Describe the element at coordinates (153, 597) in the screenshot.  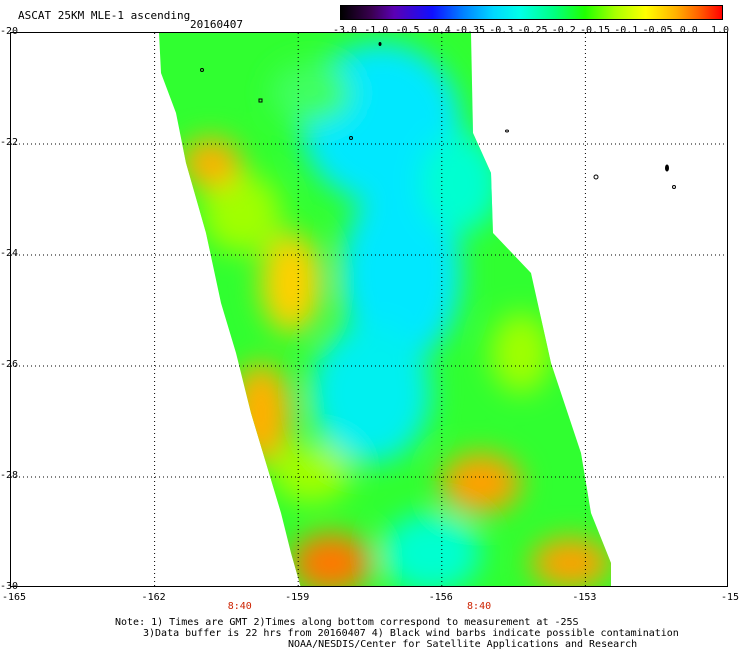
I see `longitude-tick-label: -162` at that location.